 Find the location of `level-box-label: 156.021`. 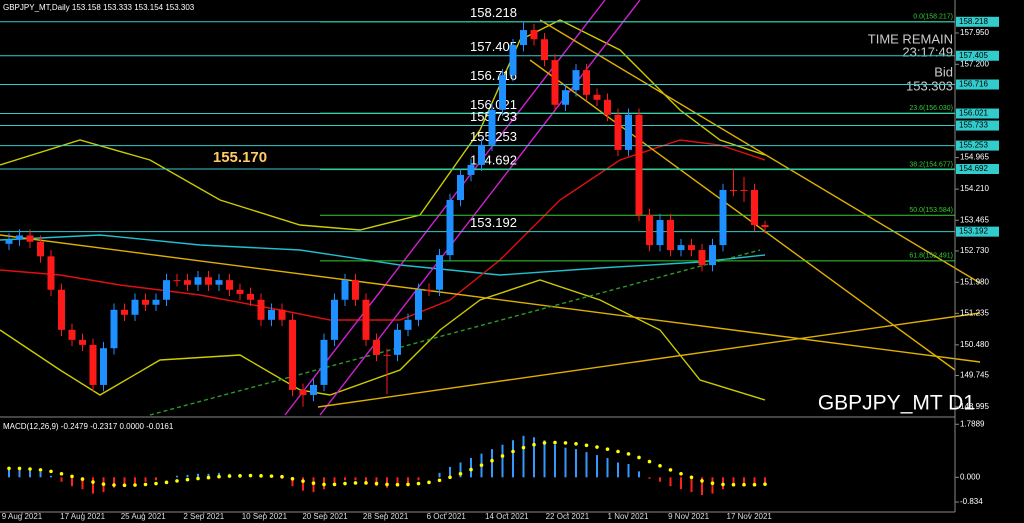

level-box-label: 156.021 is located at coordinates (973, 113).